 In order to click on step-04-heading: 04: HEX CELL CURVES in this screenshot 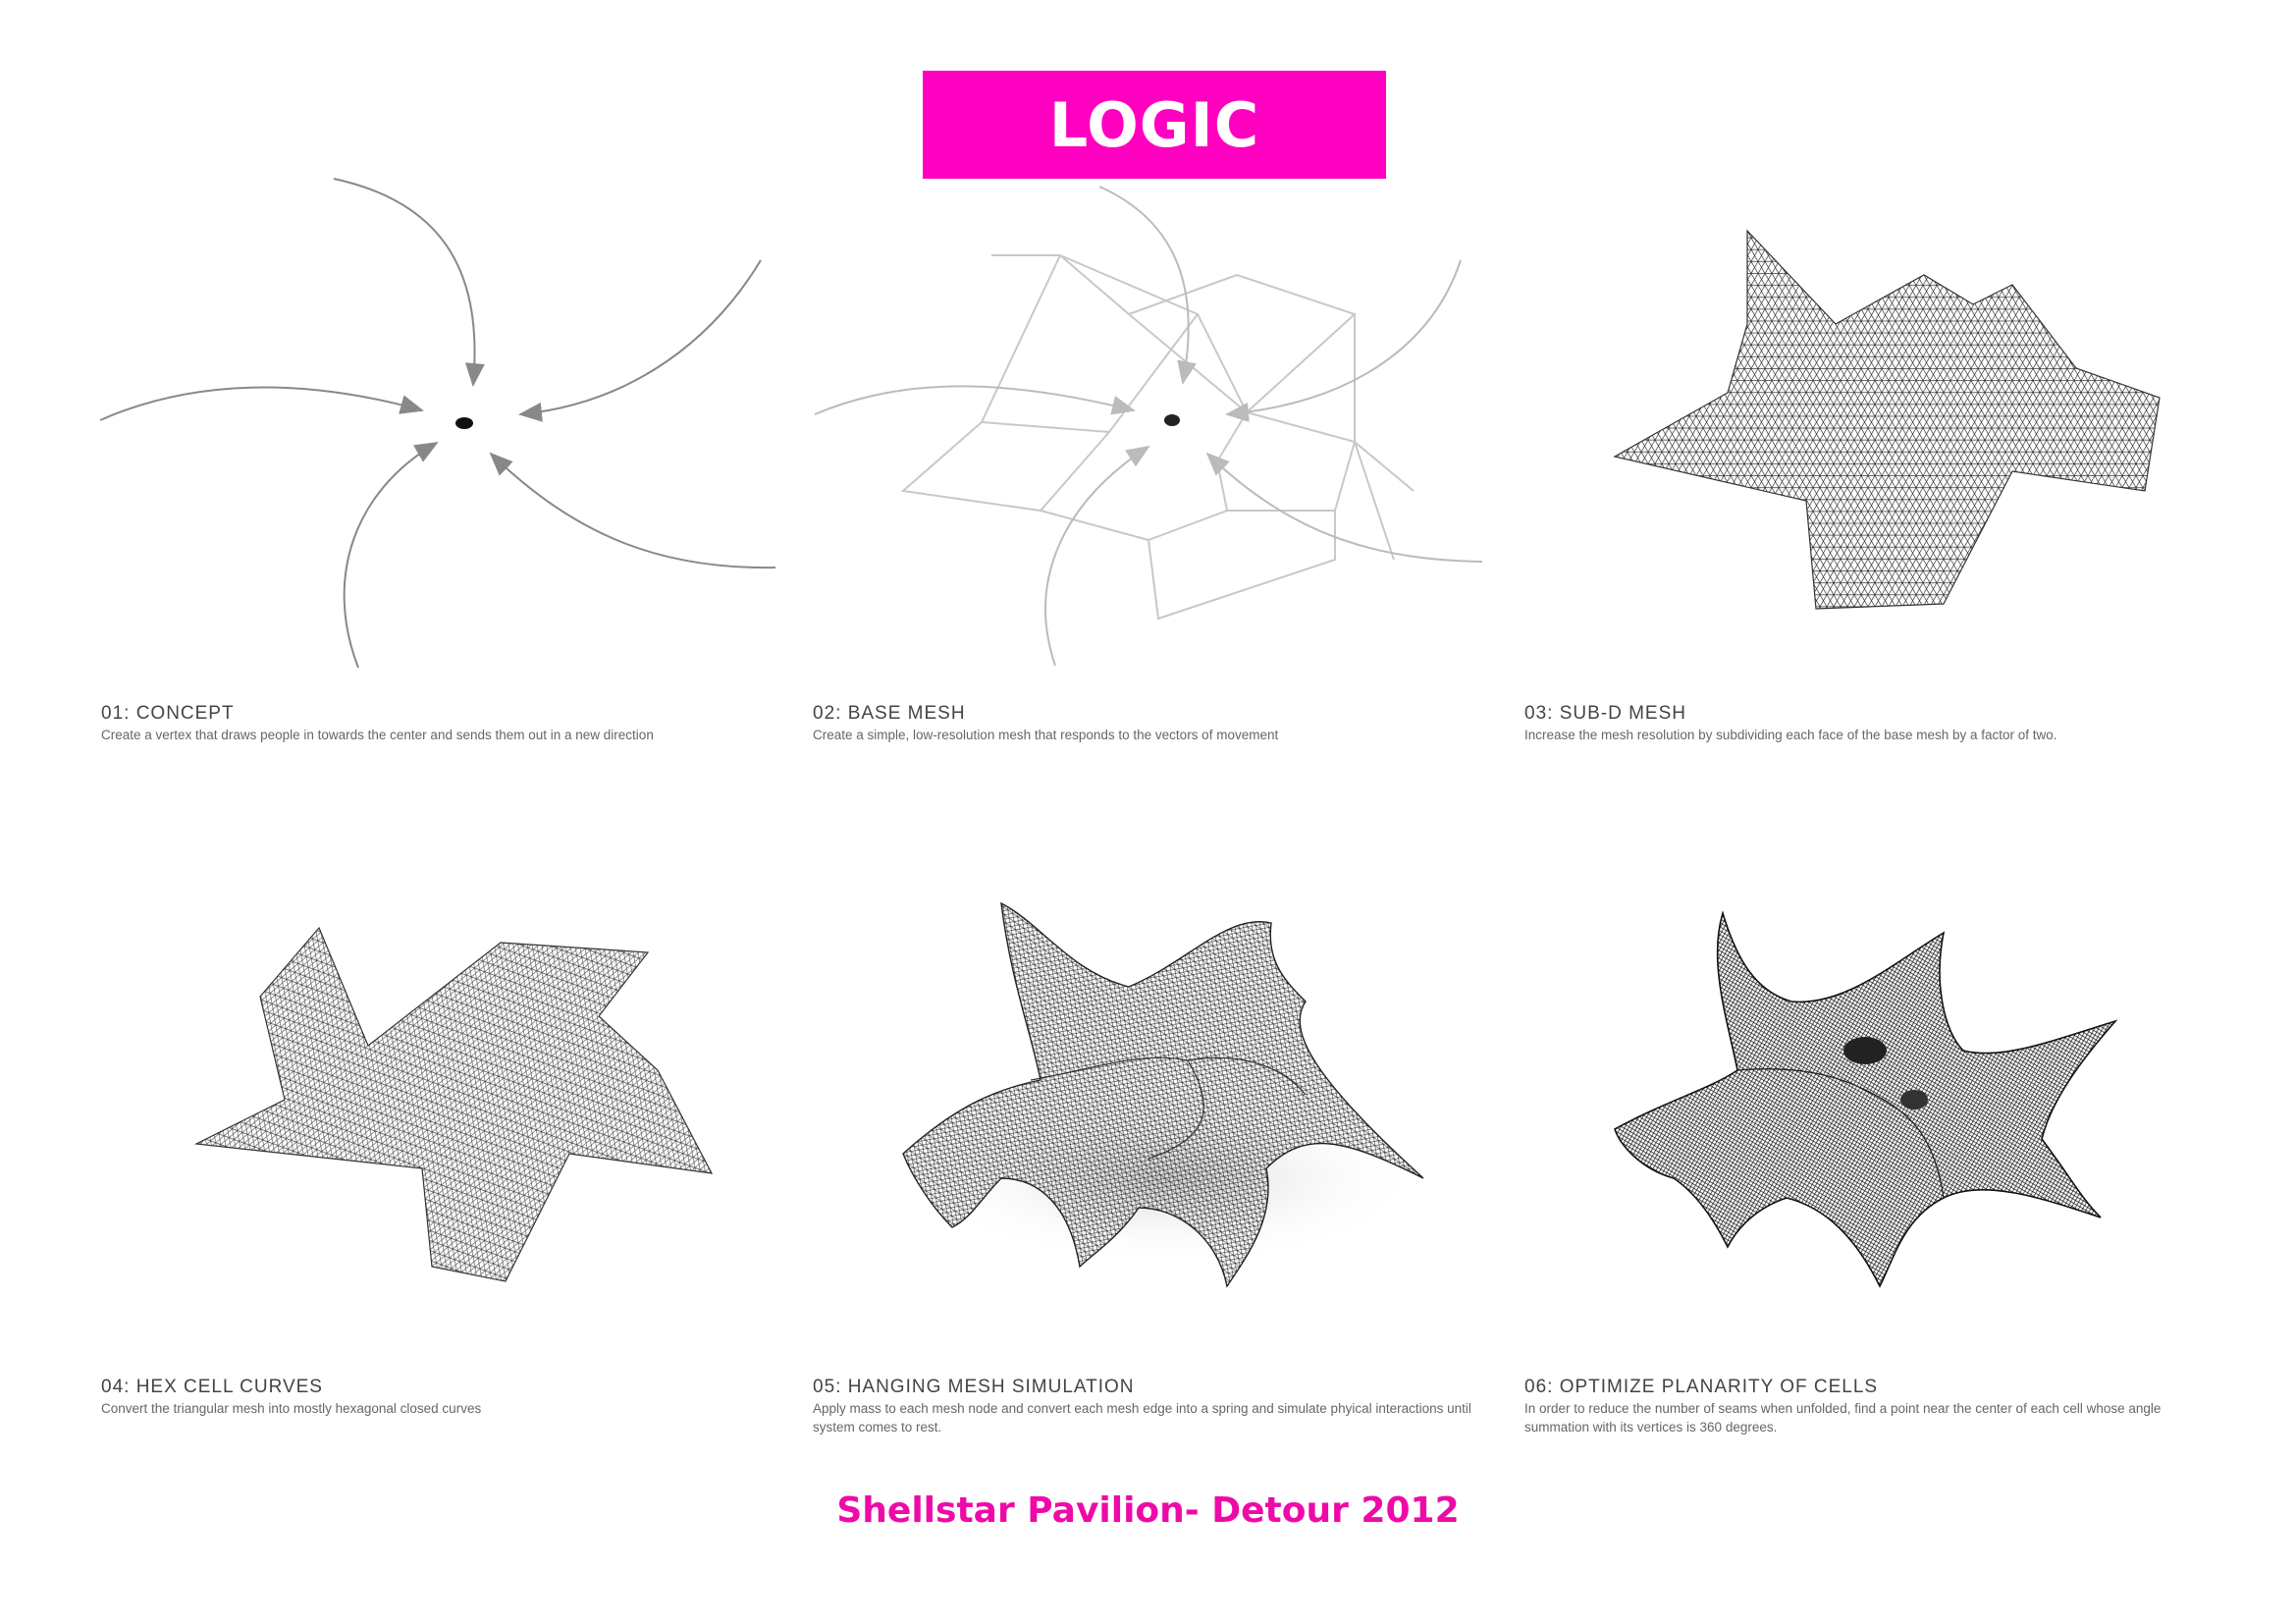, I will do `click(439, 1387)`.